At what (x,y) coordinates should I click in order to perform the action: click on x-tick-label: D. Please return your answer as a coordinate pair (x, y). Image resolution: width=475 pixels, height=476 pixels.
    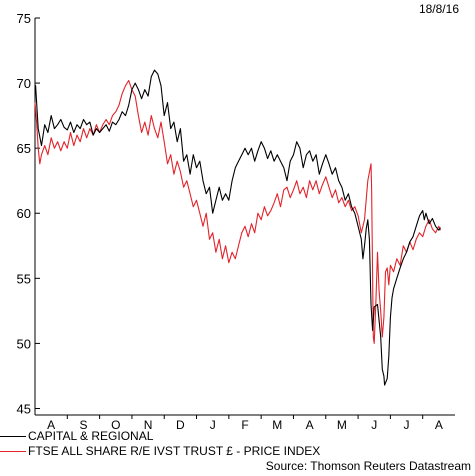
    Looking at the image, I should click on (180, 425).